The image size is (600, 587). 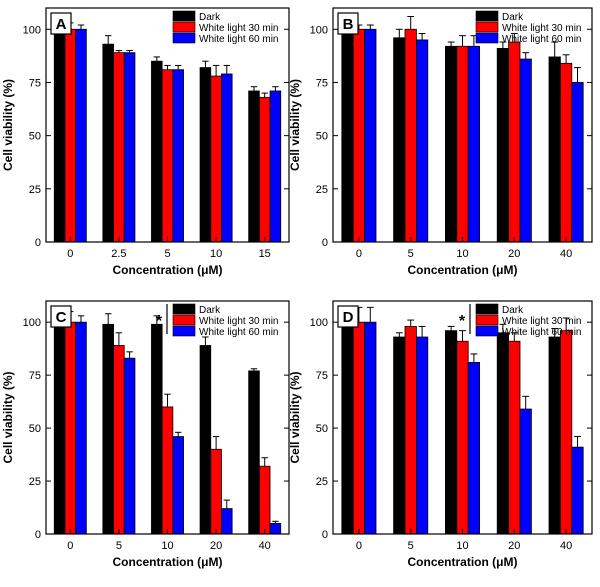 I want to click on panel-label: C, so click(x=61, y=317).